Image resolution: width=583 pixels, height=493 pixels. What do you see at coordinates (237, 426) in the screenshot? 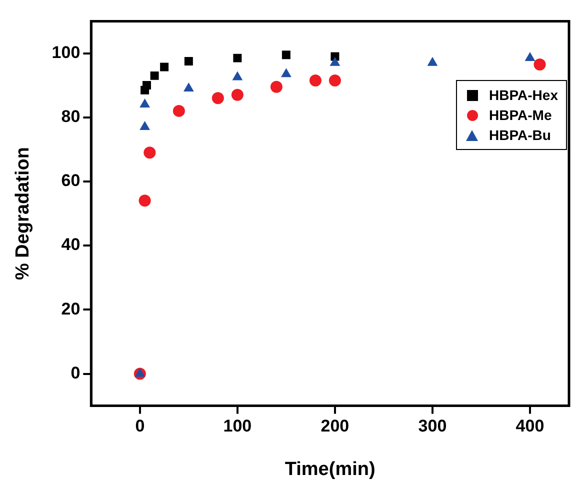
I see `x-tick-label: 100` at bounding box center [237, 426].